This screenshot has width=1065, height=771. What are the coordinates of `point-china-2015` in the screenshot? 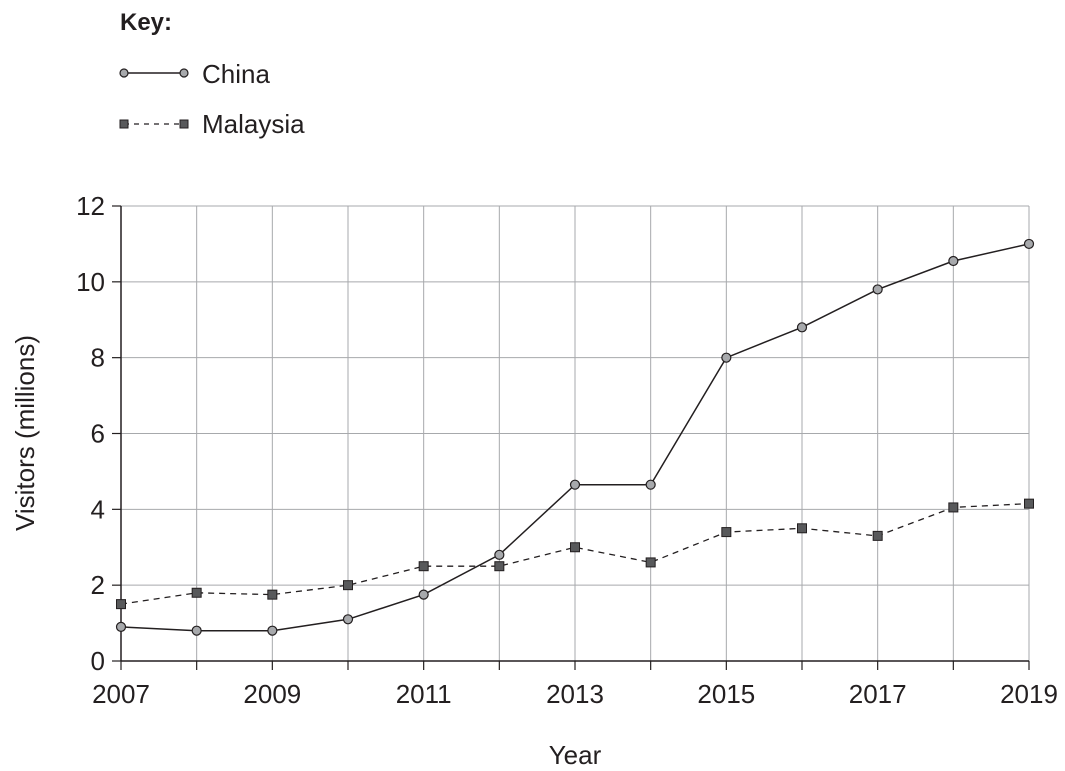 It's located at (726, 357).